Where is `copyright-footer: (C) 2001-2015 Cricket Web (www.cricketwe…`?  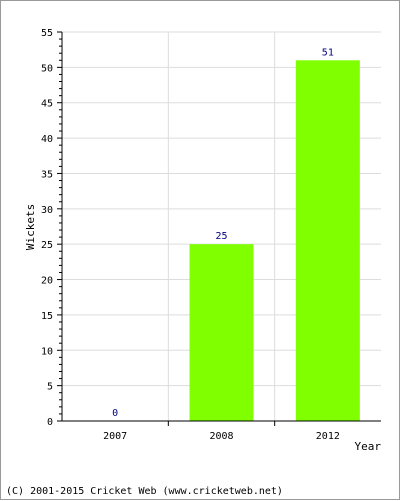
copyright-footer: (C) 2001-2015 Cricket Web (www.cricketwe… is located at coordinates (144, 491).